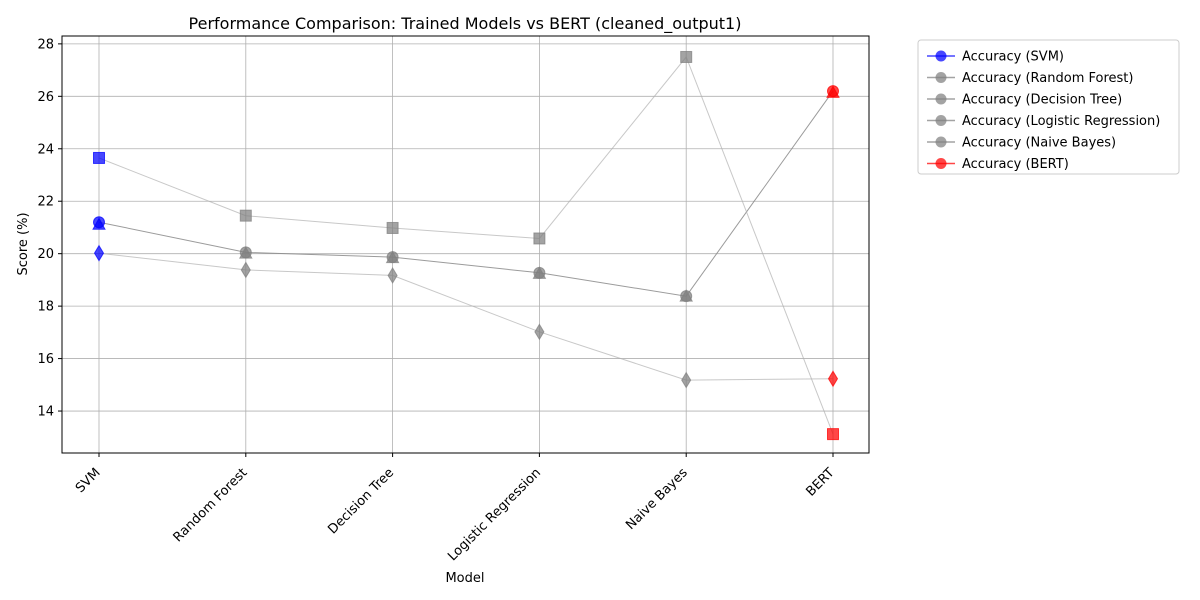 The height and width of the screenshot is (600, 1200). What do you see at coordinates (1042, 100) in the screenshot?
I see `legend-label: Accuracy (Decision Tree)` at bounding box center [1042, 100].